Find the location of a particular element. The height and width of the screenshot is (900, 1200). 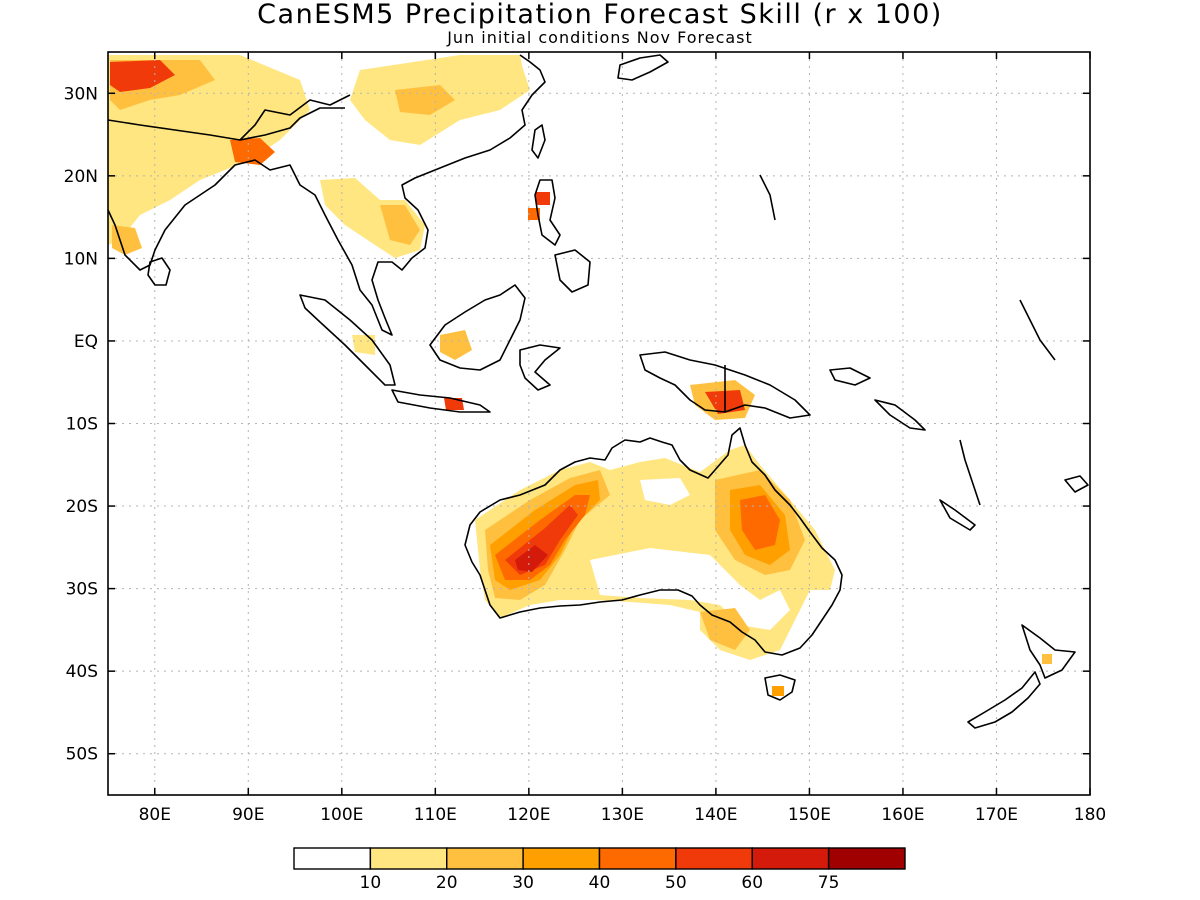

lon-tick-label: 140E is located at coordinates (715, 815).